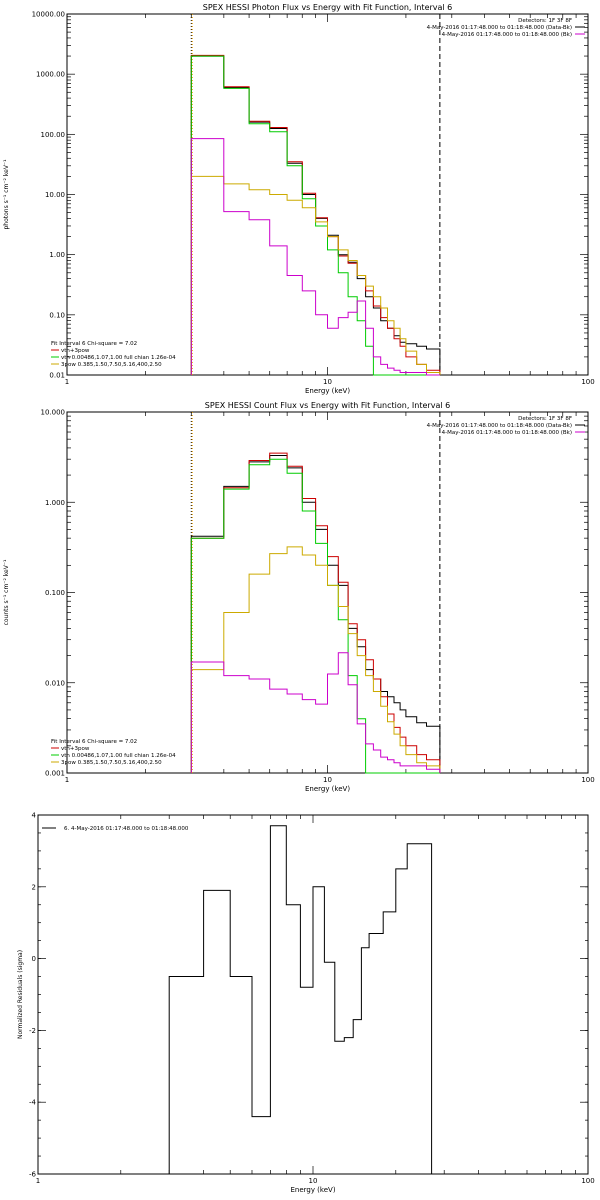  I want to click on y-tick-label: 10.000, so click(53, 413).